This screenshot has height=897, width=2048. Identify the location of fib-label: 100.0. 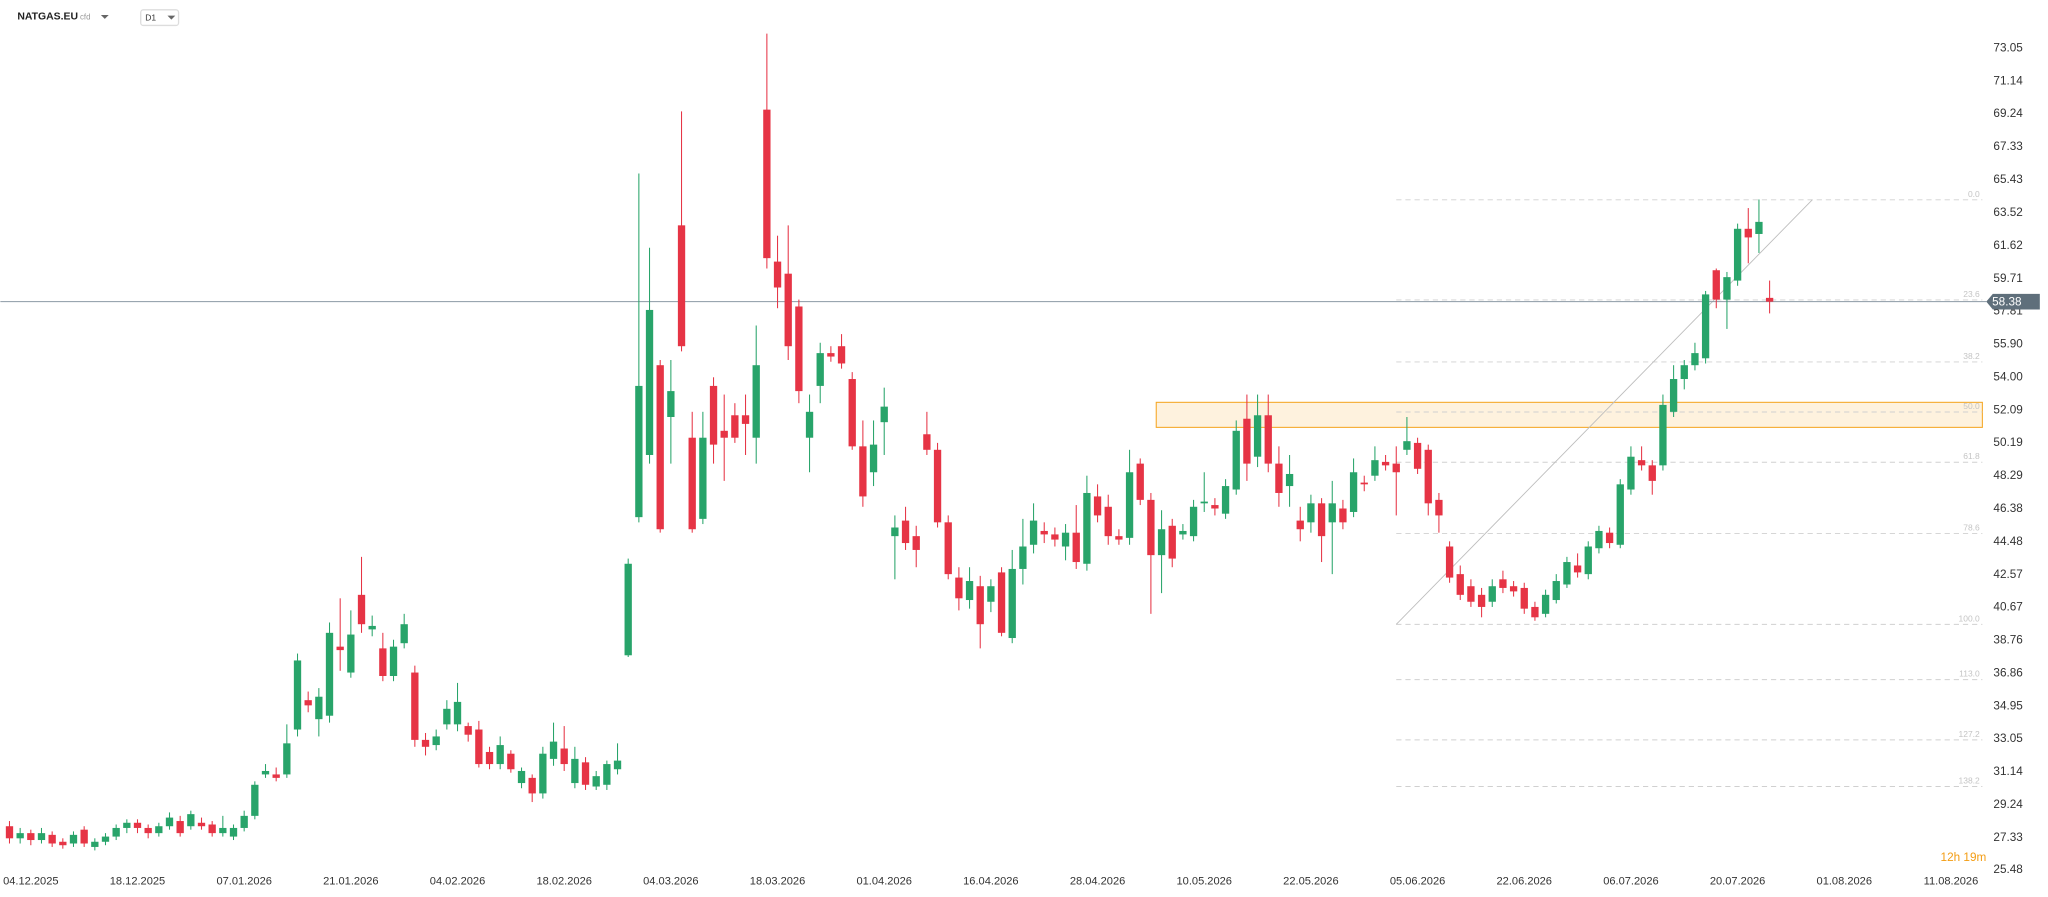
(1969, 618).